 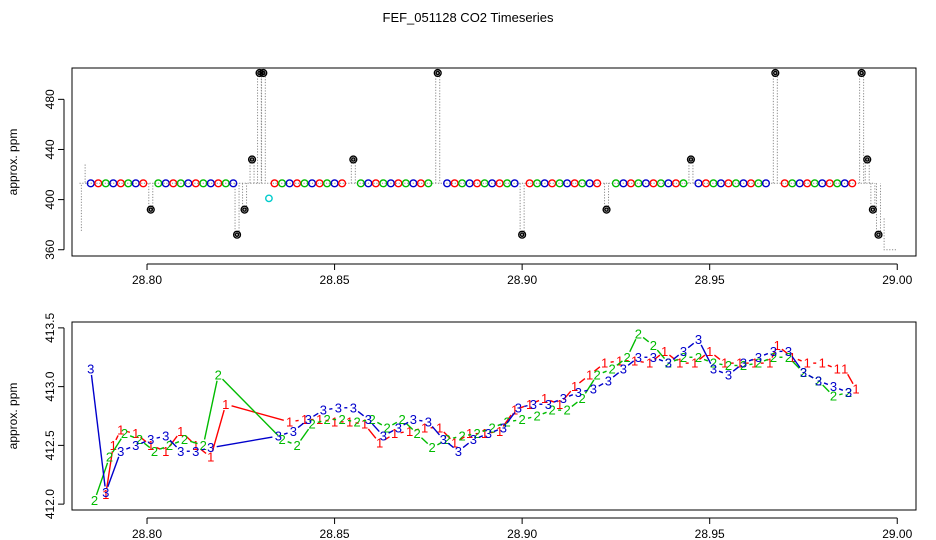 What do you see at coordinates (50, 386) in the screenshot?
I see `bottom-y-tick-label: 413.0` at bounding box center [50, 386].